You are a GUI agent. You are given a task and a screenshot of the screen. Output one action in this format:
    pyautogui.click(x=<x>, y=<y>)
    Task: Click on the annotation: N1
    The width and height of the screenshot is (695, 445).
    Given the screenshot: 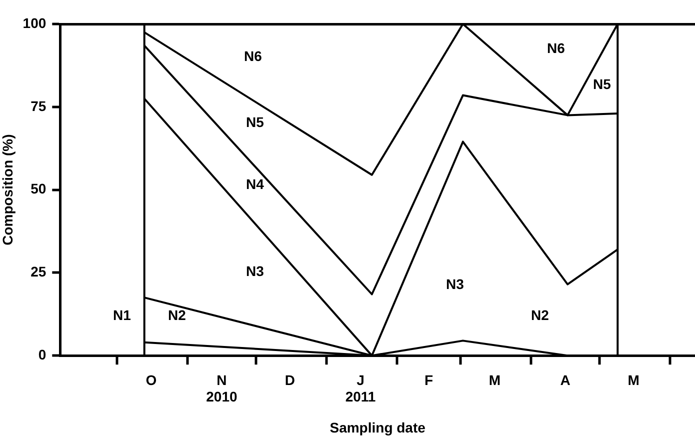 What is the action you would take?
    pyautogui.click(x=122, y=314)
    